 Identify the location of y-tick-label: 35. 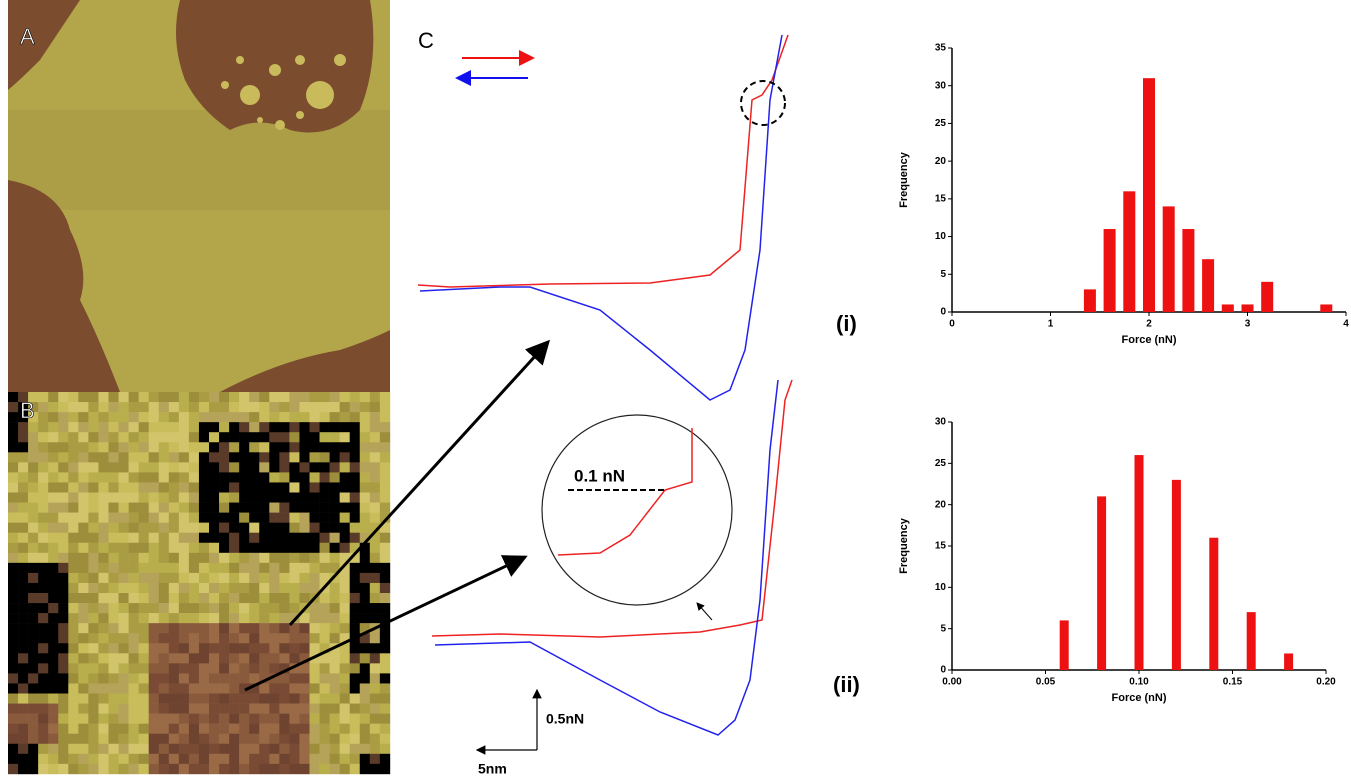
(941, 48).